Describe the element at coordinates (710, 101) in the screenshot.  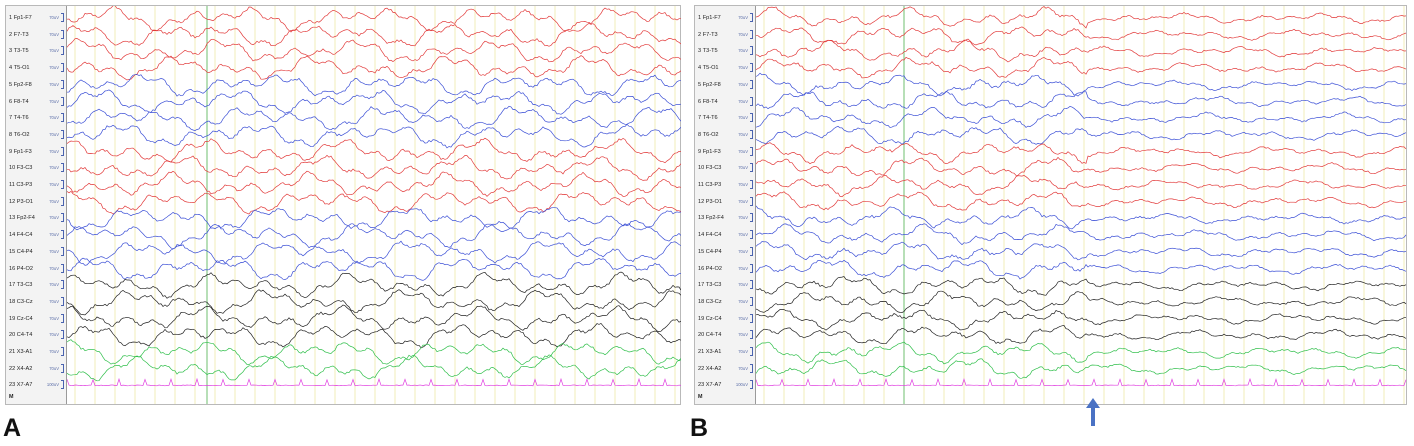
I see `channel-label: F8-T4` at that location.